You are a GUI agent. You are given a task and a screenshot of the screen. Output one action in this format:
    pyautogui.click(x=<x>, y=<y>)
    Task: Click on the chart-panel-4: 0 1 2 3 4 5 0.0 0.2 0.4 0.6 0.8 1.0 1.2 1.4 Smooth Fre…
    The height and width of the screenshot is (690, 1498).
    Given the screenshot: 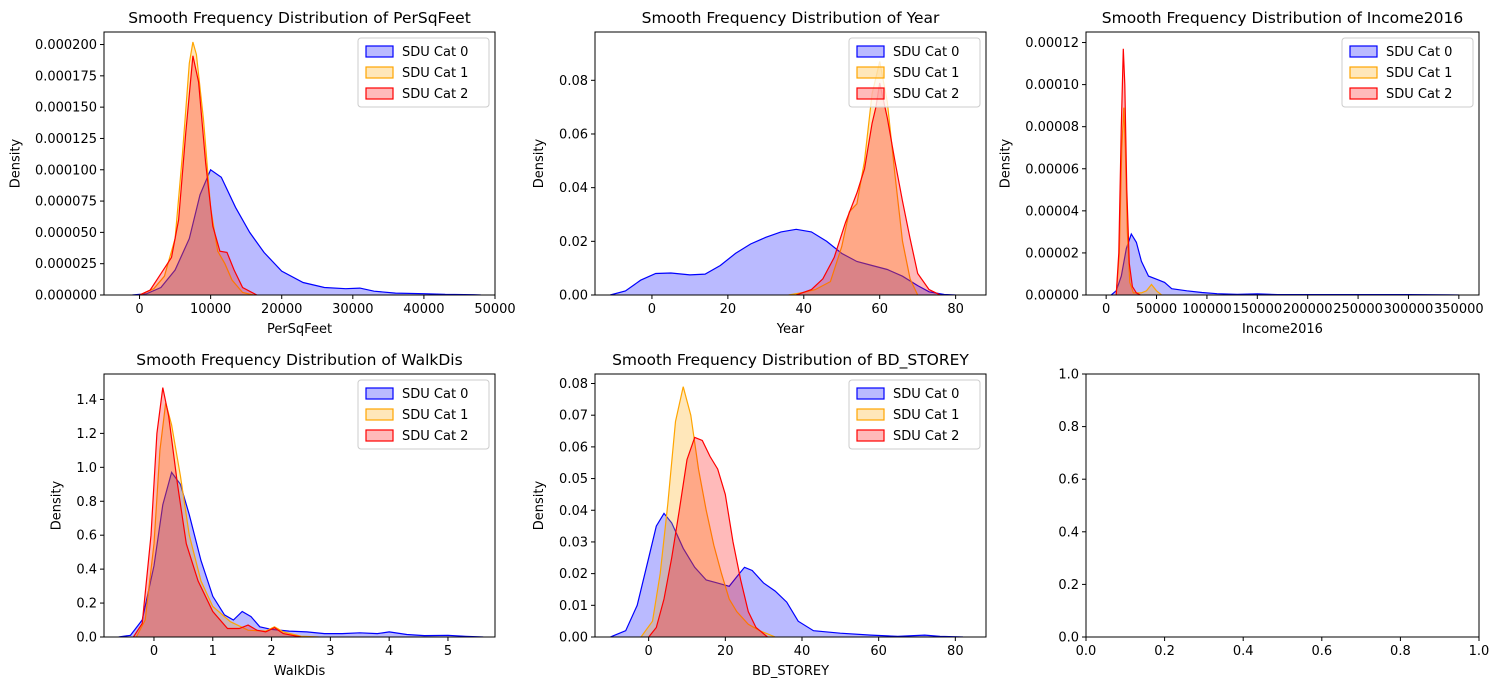 What is the action you would take?
    pyautogui.click(x=272, y=515)
    